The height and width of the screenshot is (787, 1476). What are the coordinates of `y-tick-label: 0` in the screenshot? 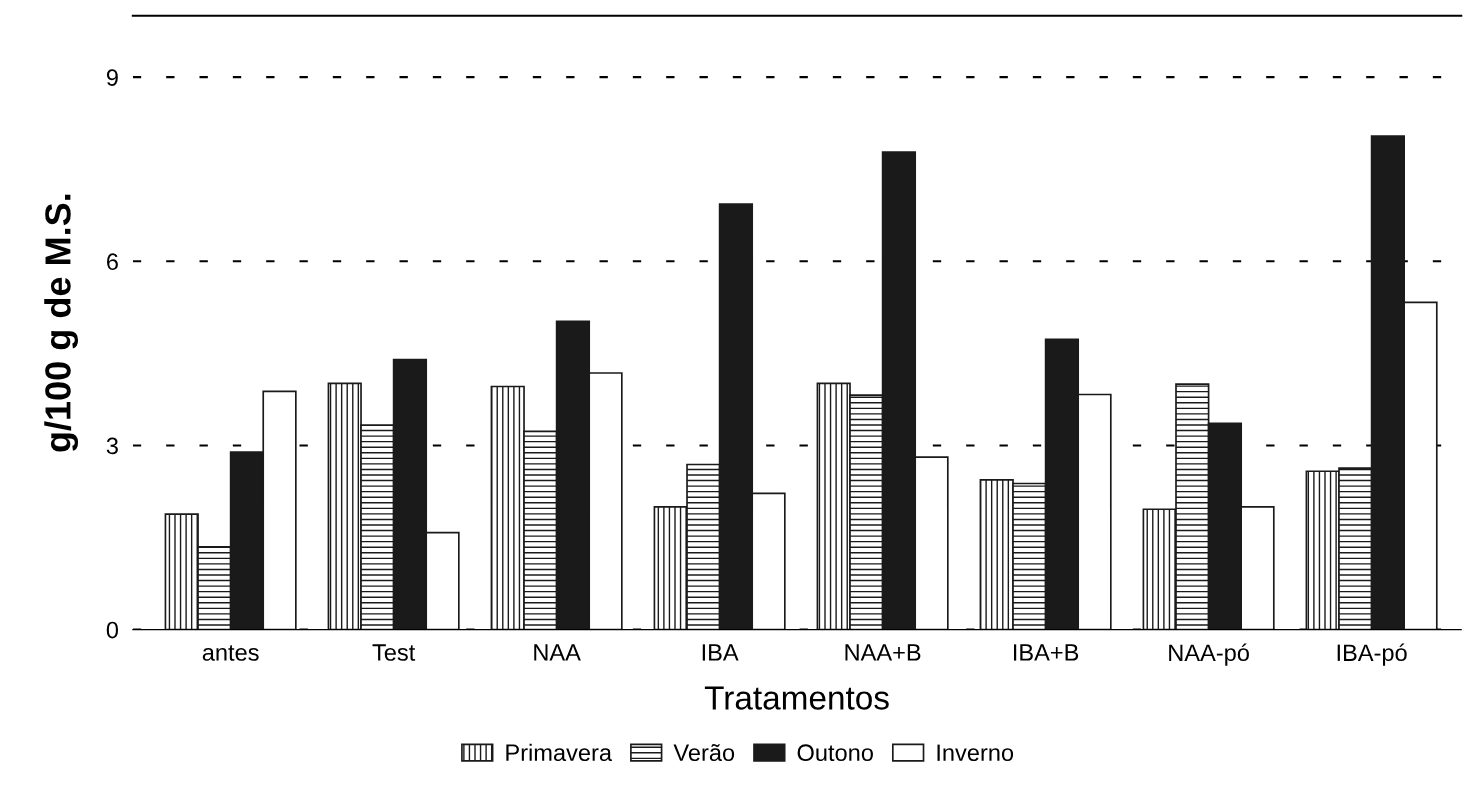 It's located at (112, 630).